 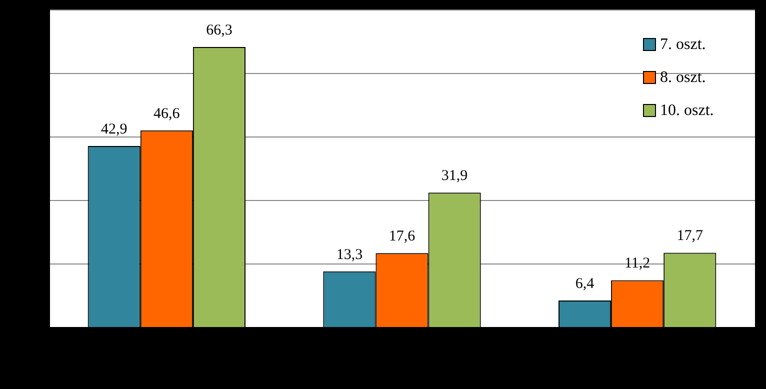 I want to click on data-label: 11,2, so click(x=637, y=264).